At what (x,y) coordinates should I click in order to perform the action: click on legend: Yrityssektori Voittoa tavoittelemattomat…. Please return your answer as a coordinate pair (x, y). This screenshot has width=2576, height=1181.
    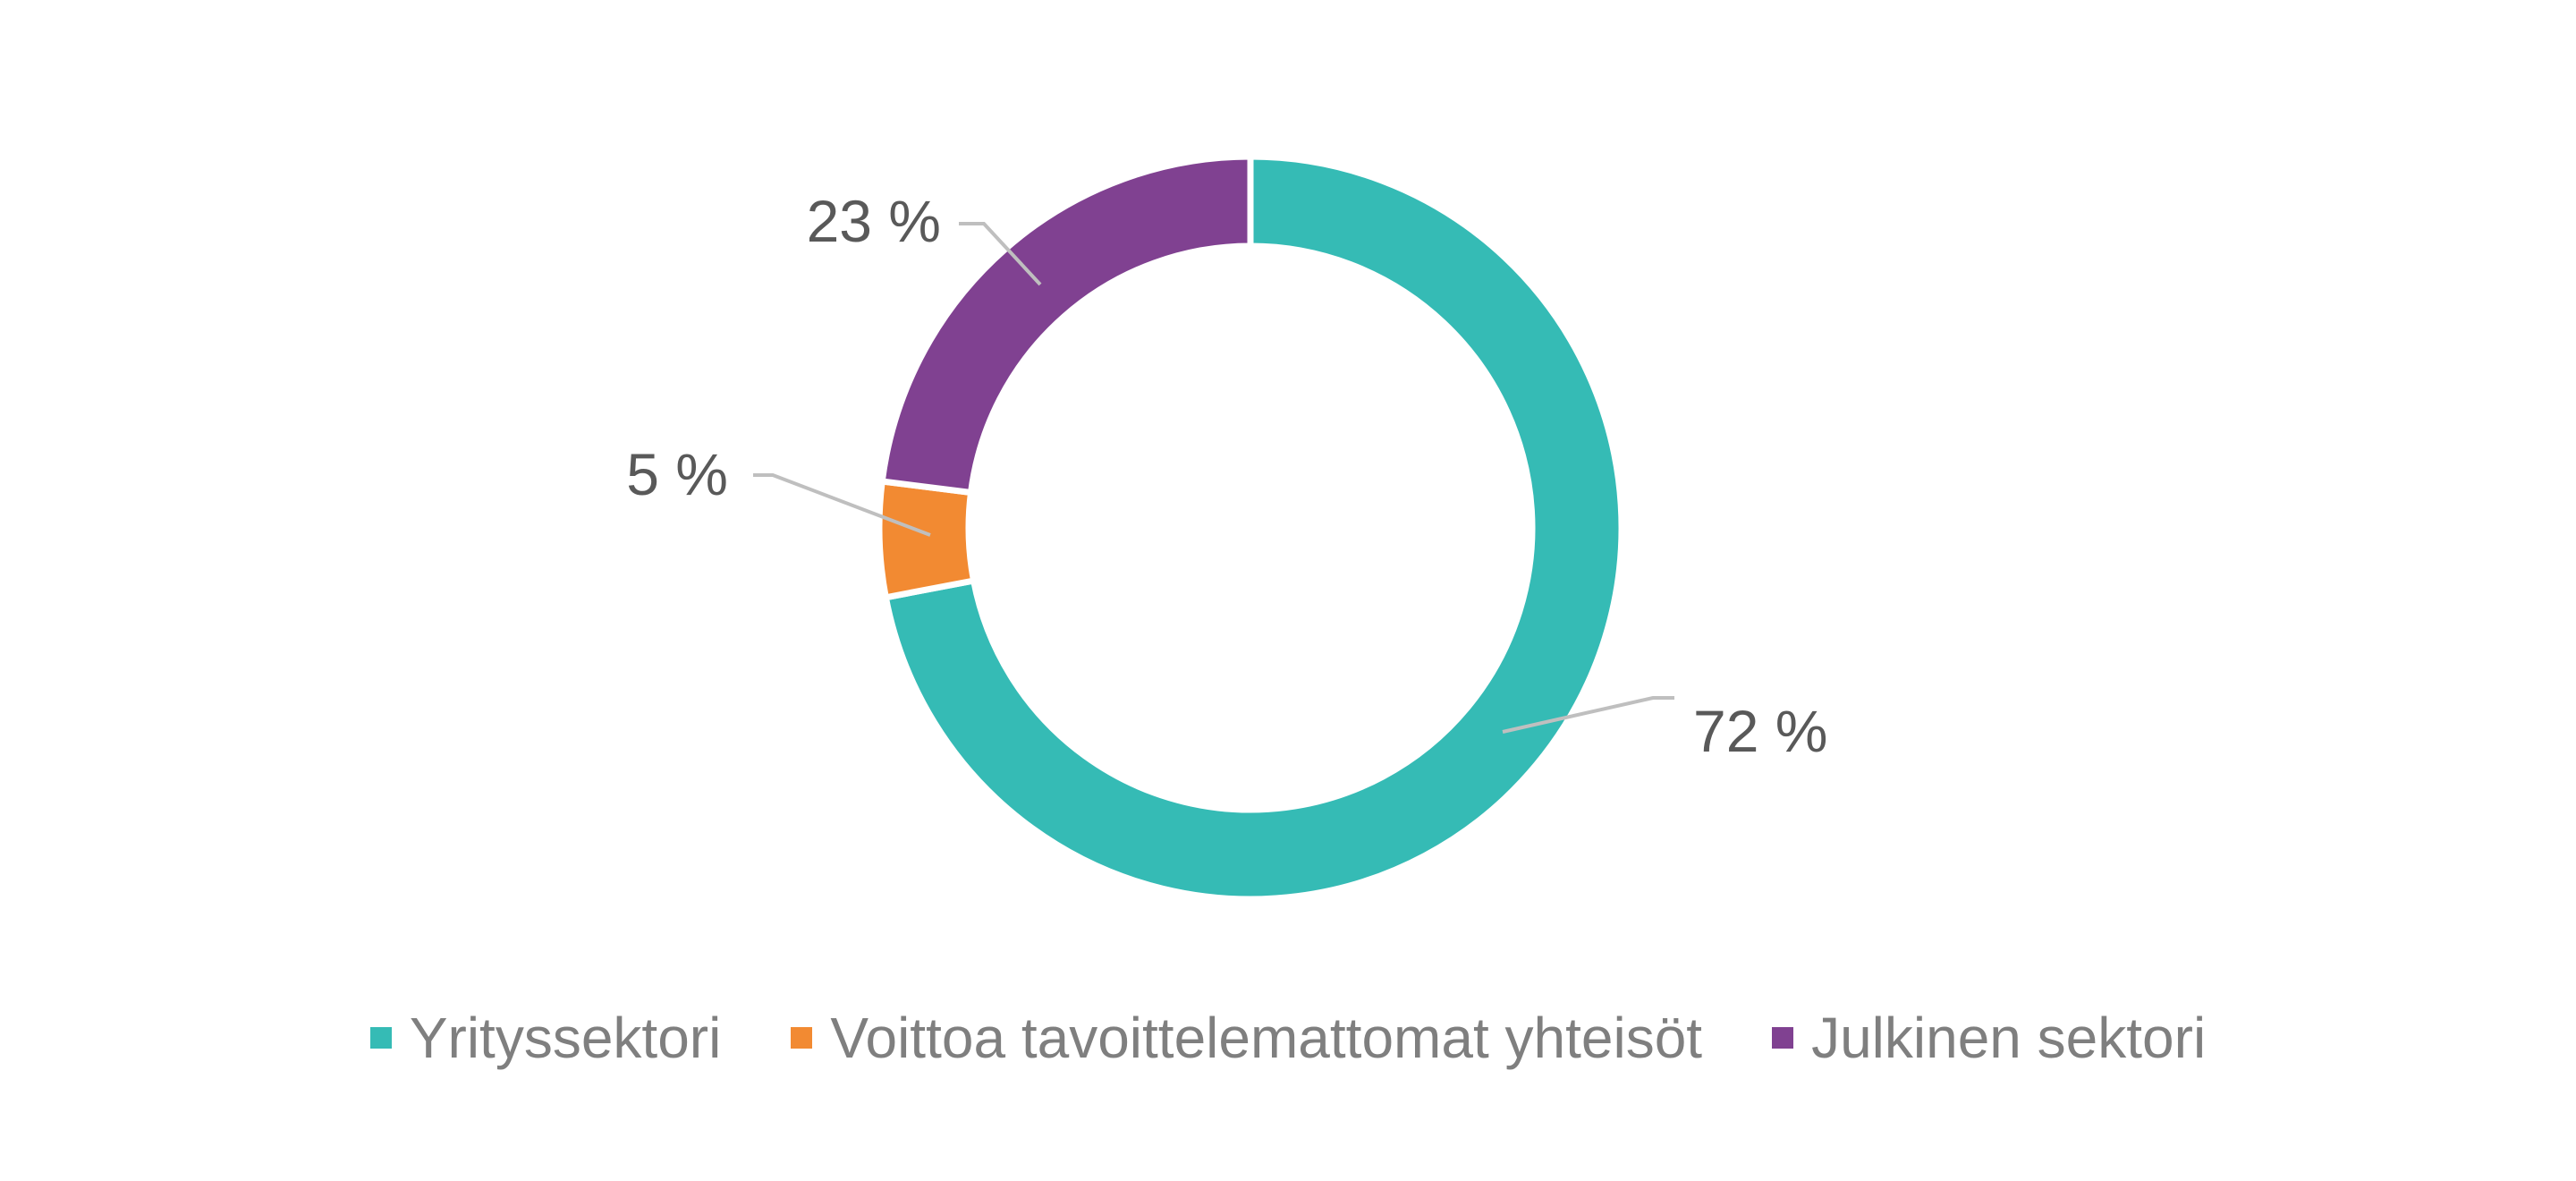
    Looking at the image, I should click on (1288, 1038).